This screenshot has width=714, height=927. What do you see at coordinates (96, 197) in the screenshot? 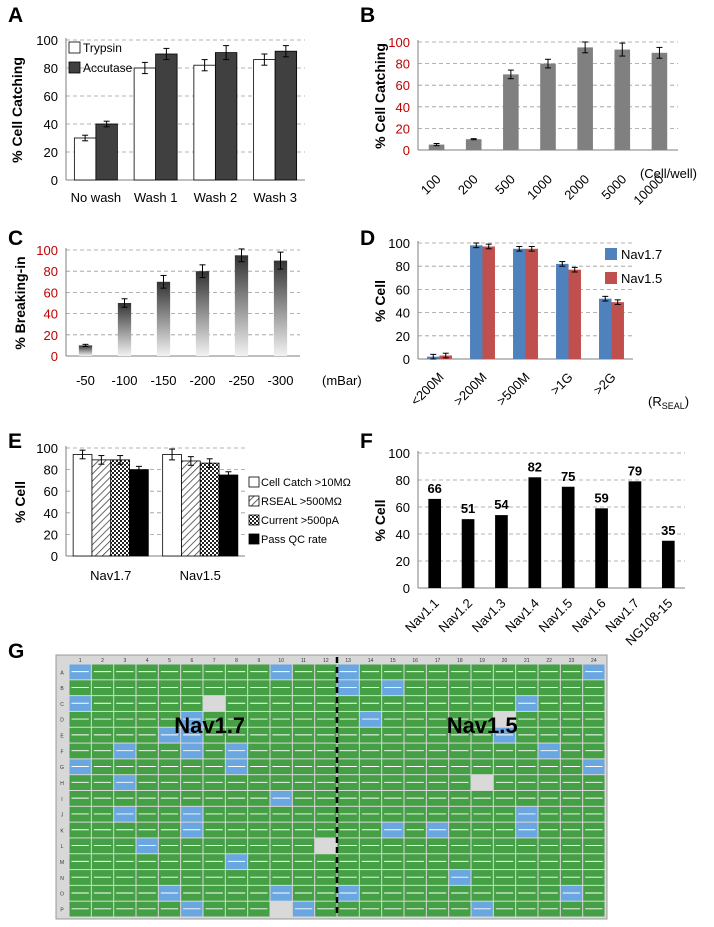
I see `x-tick-label: No wash` at bounding box center [96, 197].